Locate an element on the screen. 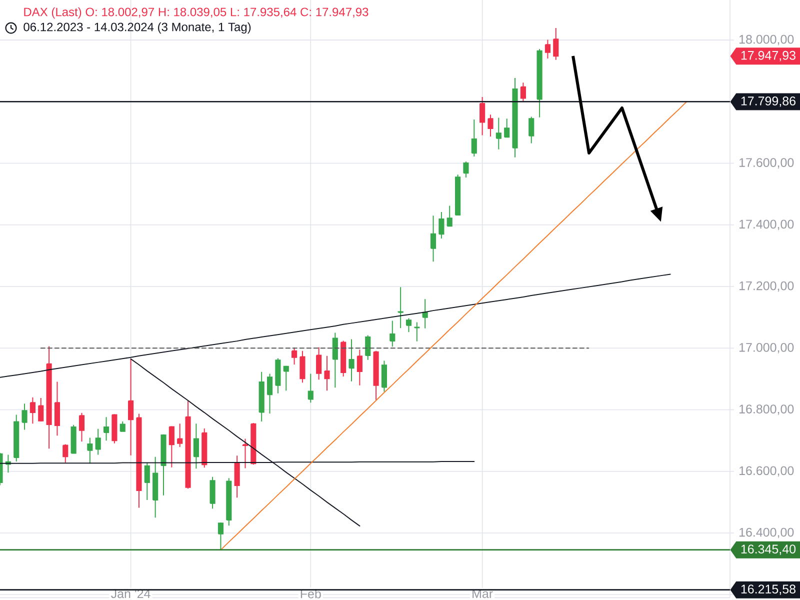 This screenshot has width=800, height=600. ref-line-label: 17.799,86 is located at coordinates (768, 101).